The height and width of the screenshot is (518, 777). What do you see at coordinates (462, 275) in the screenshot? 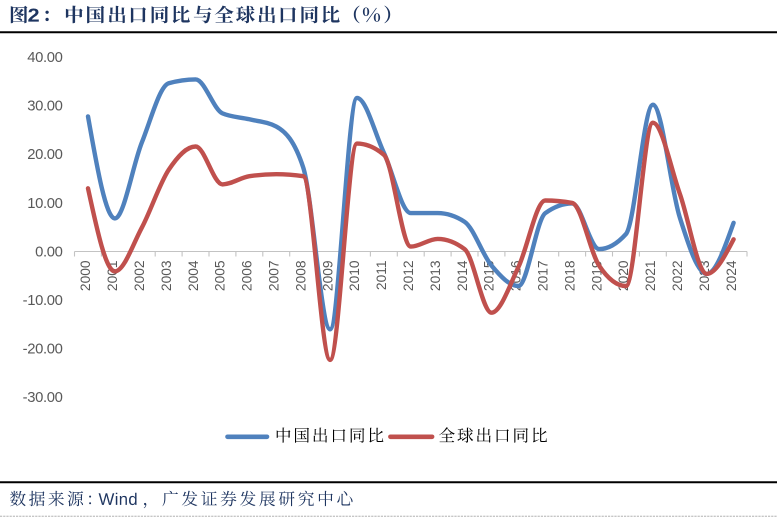
I see `svg-text: 2014` at bounding box center [462, 275].